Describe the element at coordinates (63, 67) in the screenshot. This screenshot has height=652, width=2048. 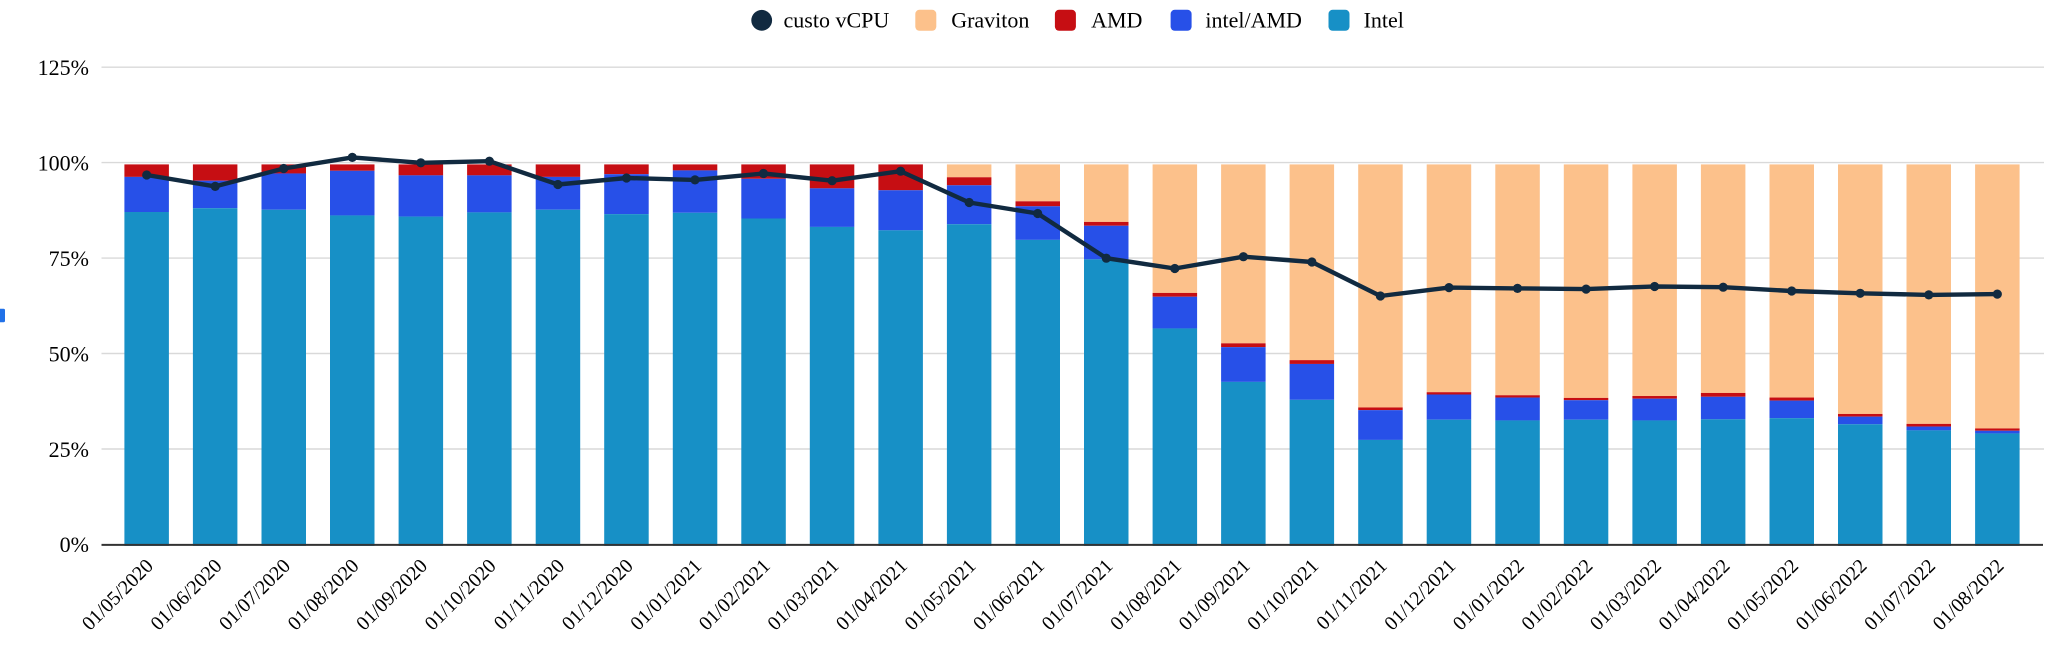
I see `svg-text: 125%` at that location.